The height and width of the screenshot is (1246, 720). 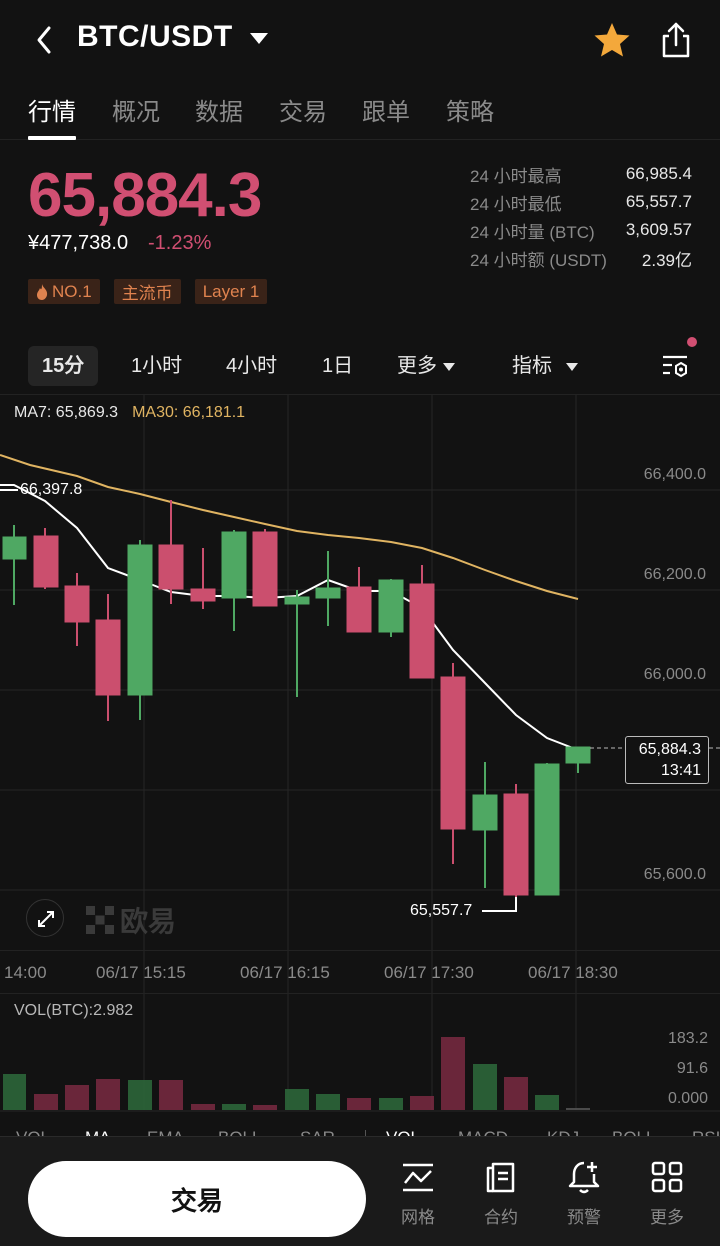 What do you see at coordinates (418, 1177) in the screenshot?
I see `grid-bot-icon` at bounding box center [418, 1177].